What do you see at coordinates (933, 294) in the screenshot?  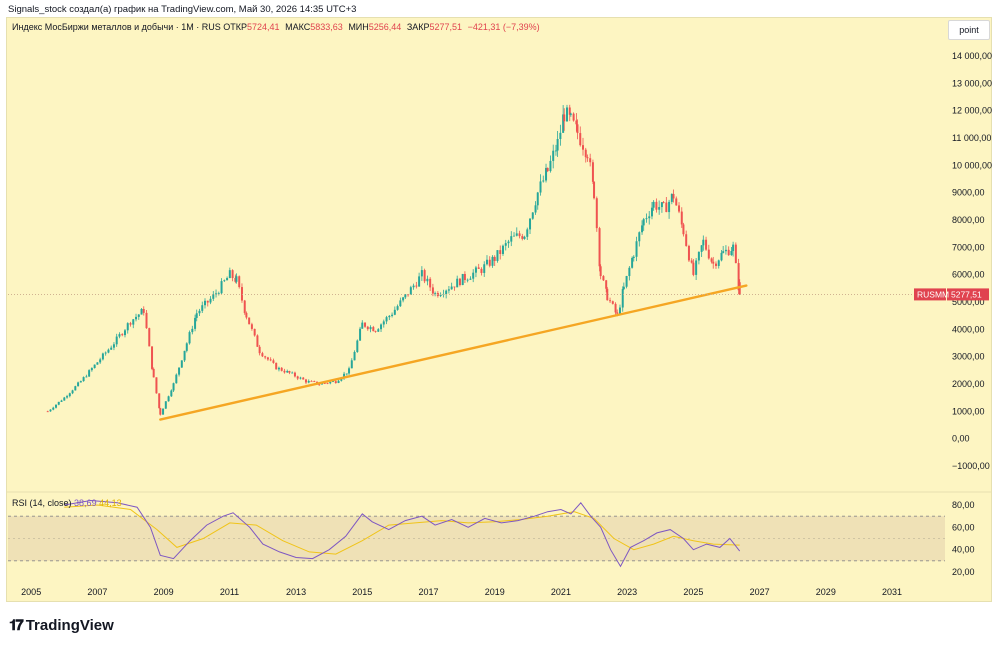 I see `price-tag-symbol: RUSMM` at bounding box center [933, 294].